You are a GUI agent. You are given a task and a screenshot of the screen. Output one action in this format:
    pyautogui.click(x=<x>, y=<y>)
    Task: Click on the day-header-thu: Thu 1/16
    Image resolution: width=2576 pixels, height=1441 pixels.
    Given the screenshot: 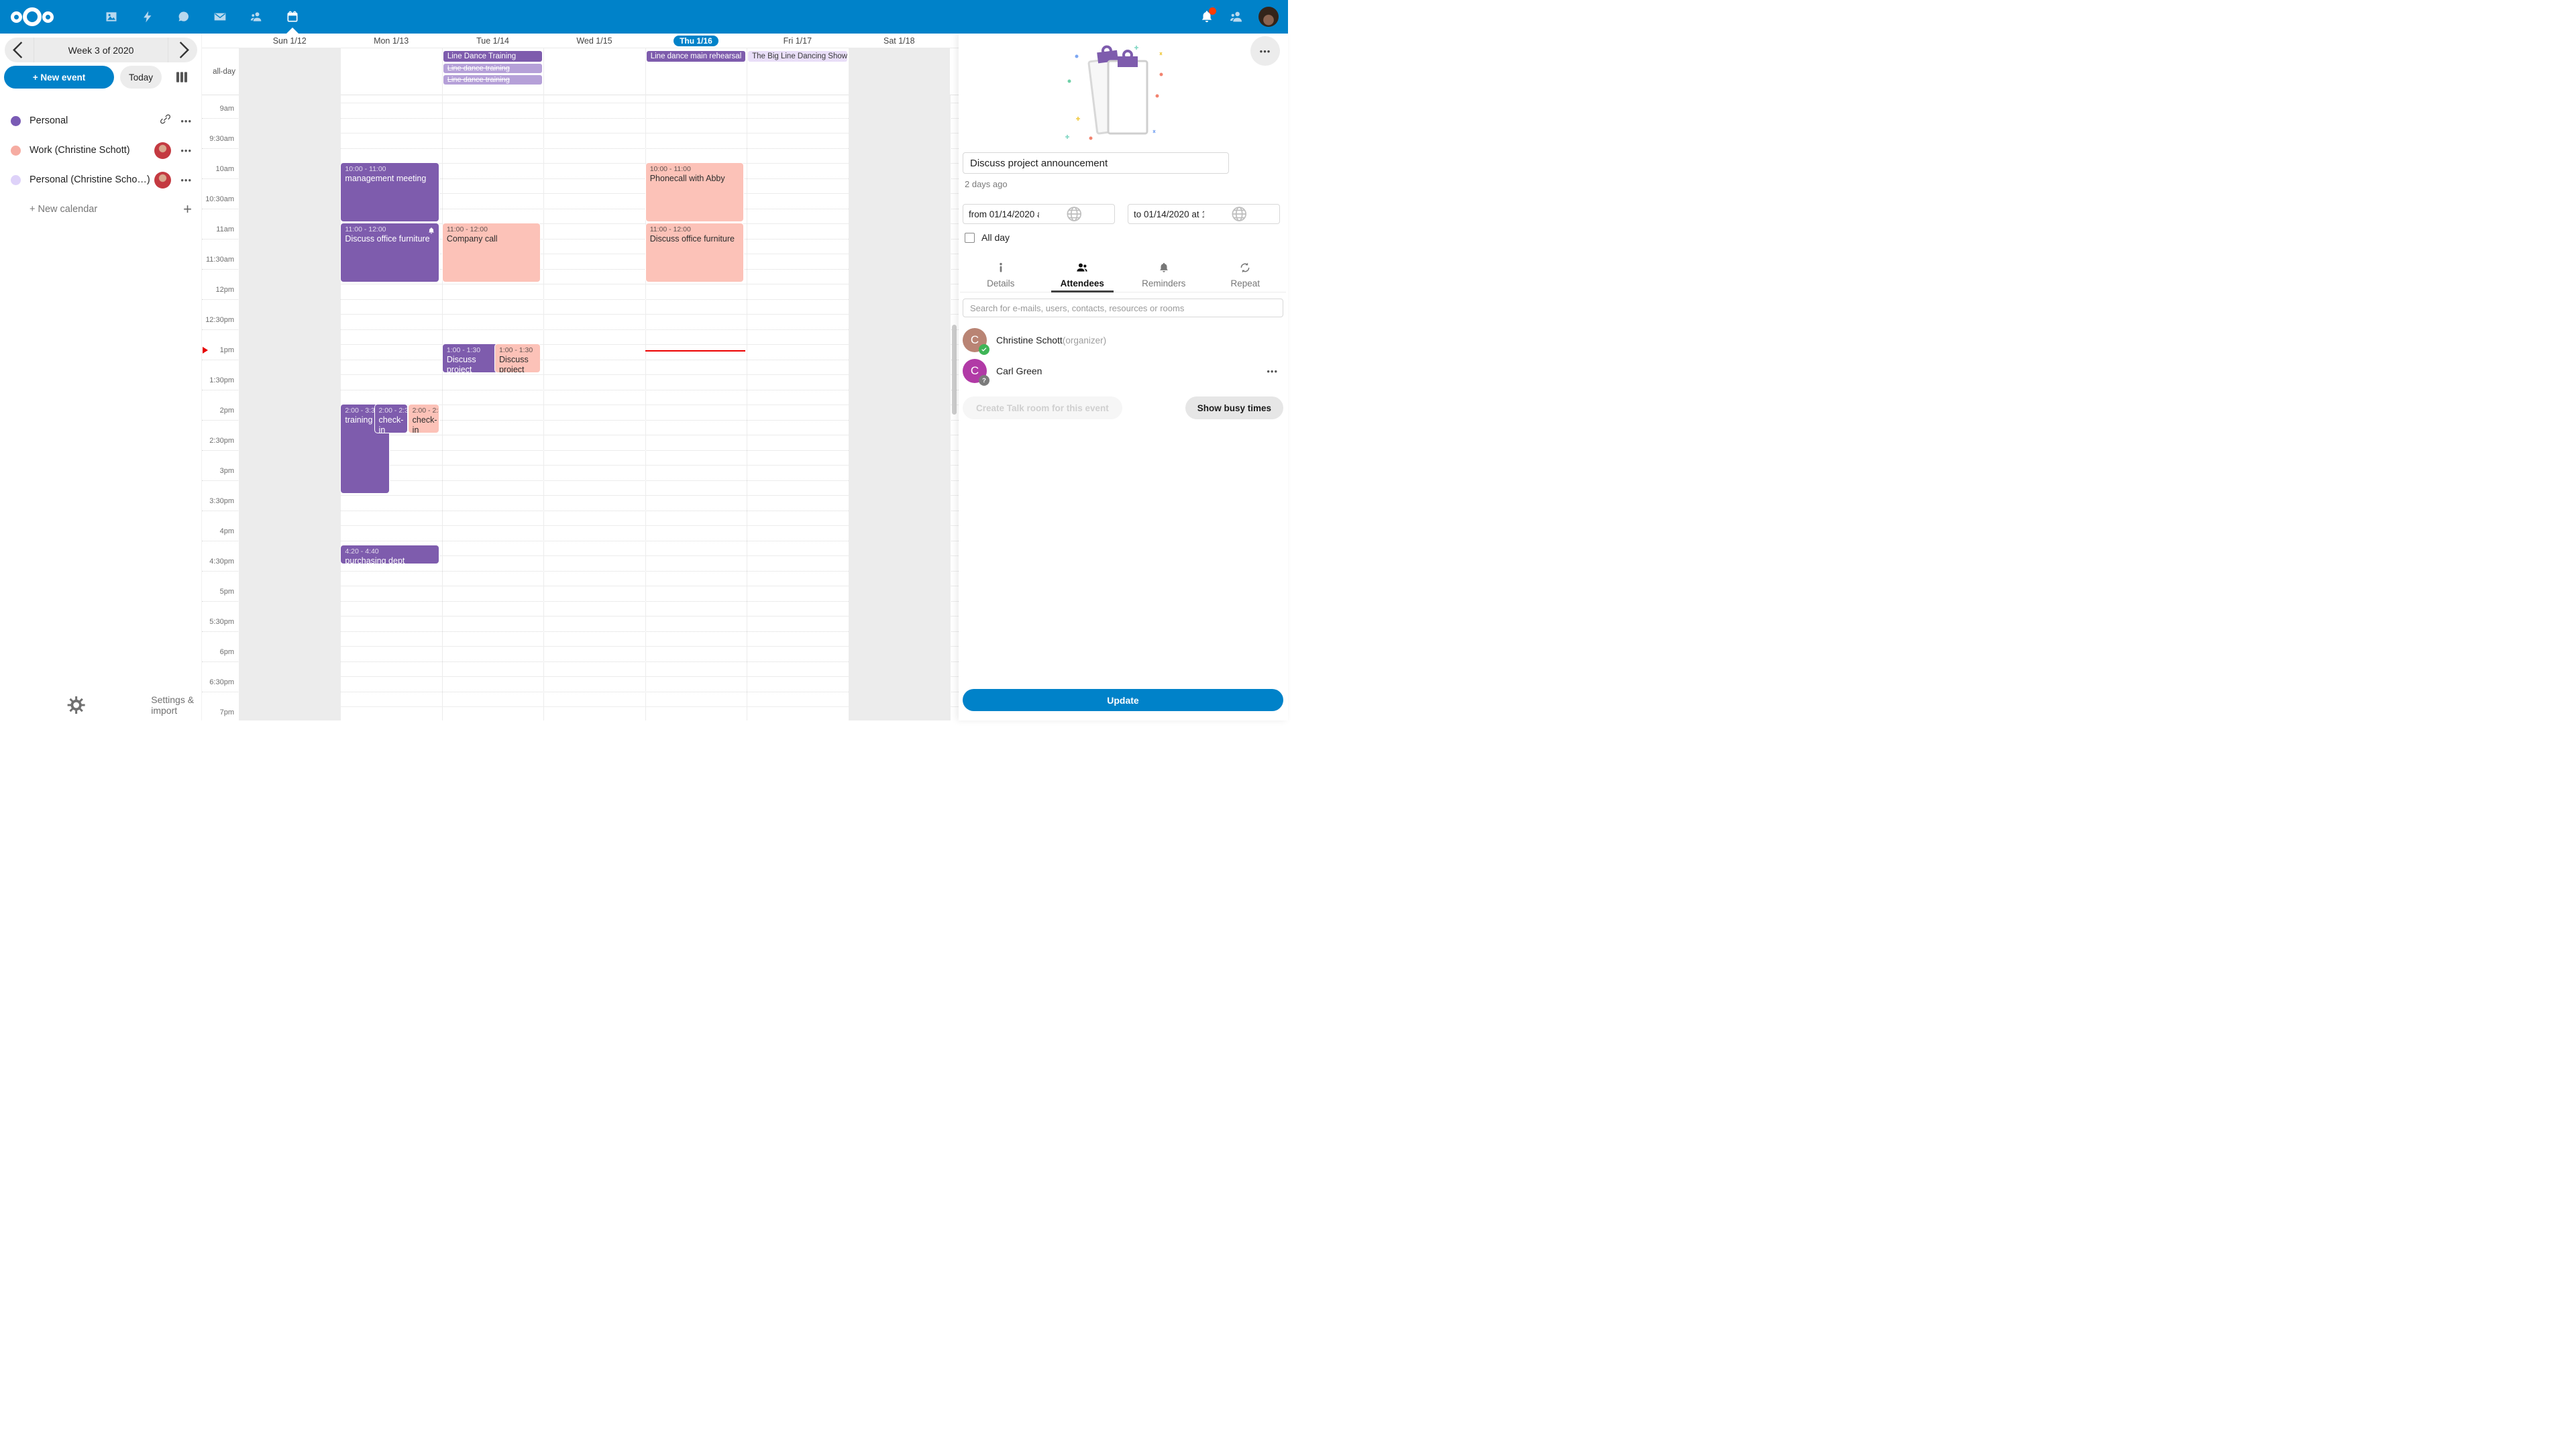 What is the action you would take?
    pyautogui.click(x=696, y=41)
    